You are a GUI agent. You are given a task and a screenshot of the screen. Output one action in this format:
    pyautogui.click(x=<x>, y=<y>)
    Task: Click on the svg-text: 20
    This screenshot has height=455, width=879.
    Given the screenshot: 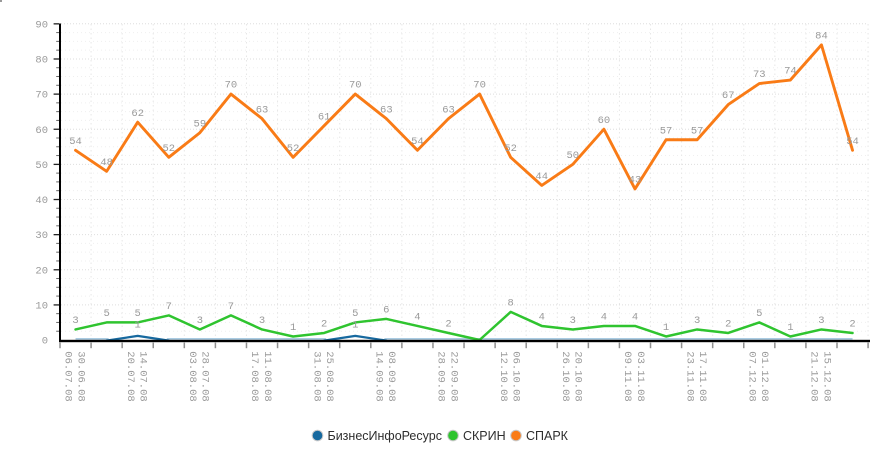 What is the action you would take?
    pyautogui.click(x=41, y=271)
    